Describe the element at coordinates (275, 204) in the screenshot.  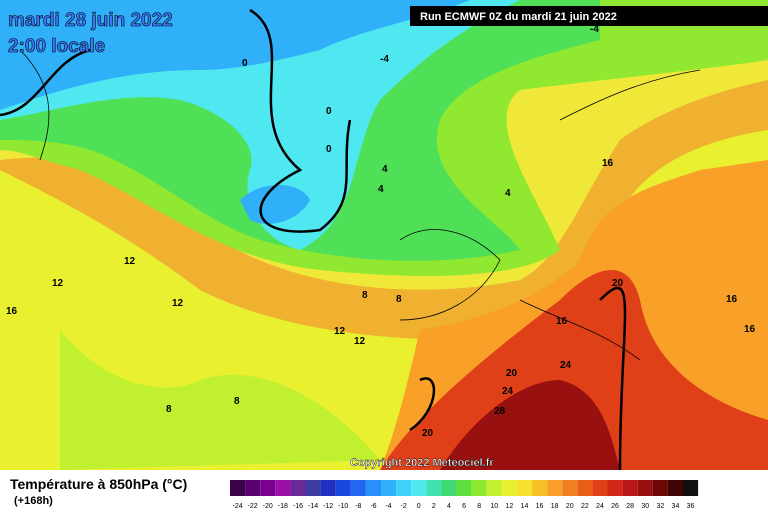
I see `blue-patch` at that location.